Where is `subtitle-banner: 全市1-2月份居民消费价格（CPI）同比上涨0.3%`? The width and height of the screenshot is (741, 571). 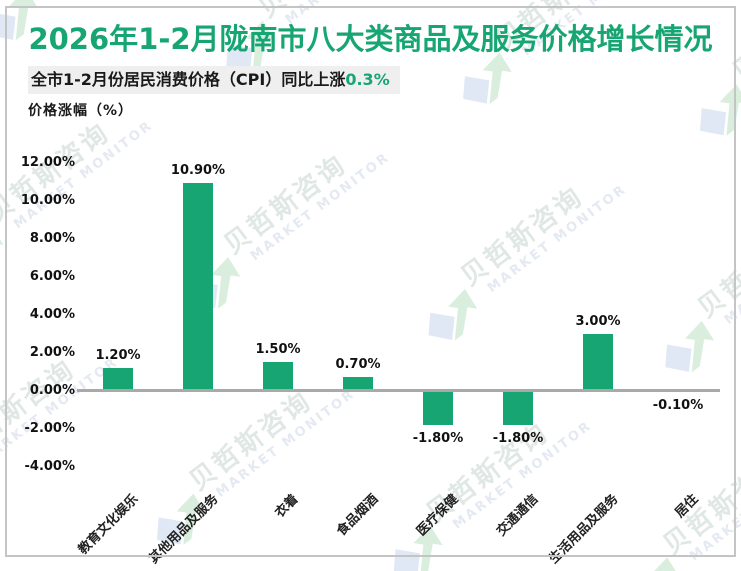
subtitle-banner: 全市1-2月份居民消费价格（CPI）同比上涨0.3% is located at coordinates (214, 80).